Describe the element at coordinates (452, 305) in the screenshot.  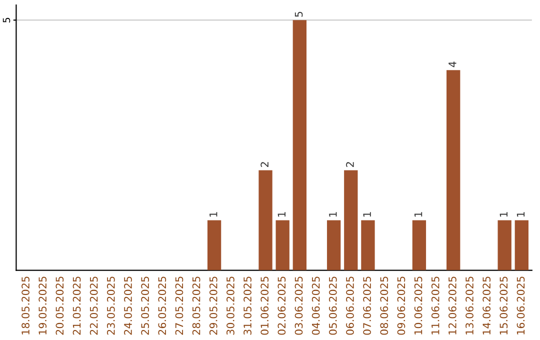
I see `x-tick-label: 12.06.2025` at that location.